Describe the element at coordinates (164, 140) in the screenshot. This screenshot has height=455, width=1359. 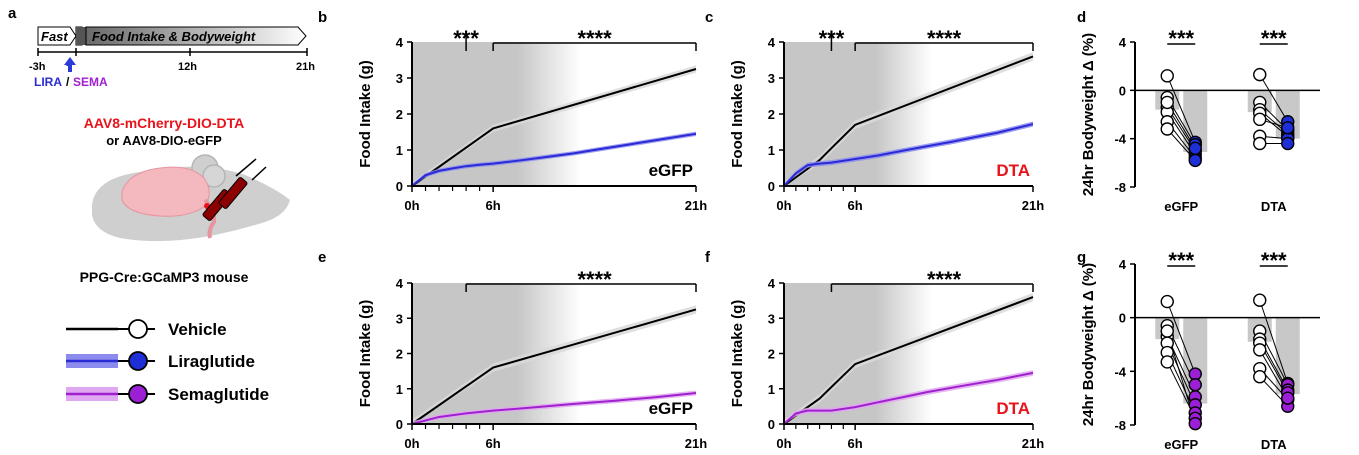
I see `virus-egfp-label: or AAV8-DIO-eGFP` at that location.